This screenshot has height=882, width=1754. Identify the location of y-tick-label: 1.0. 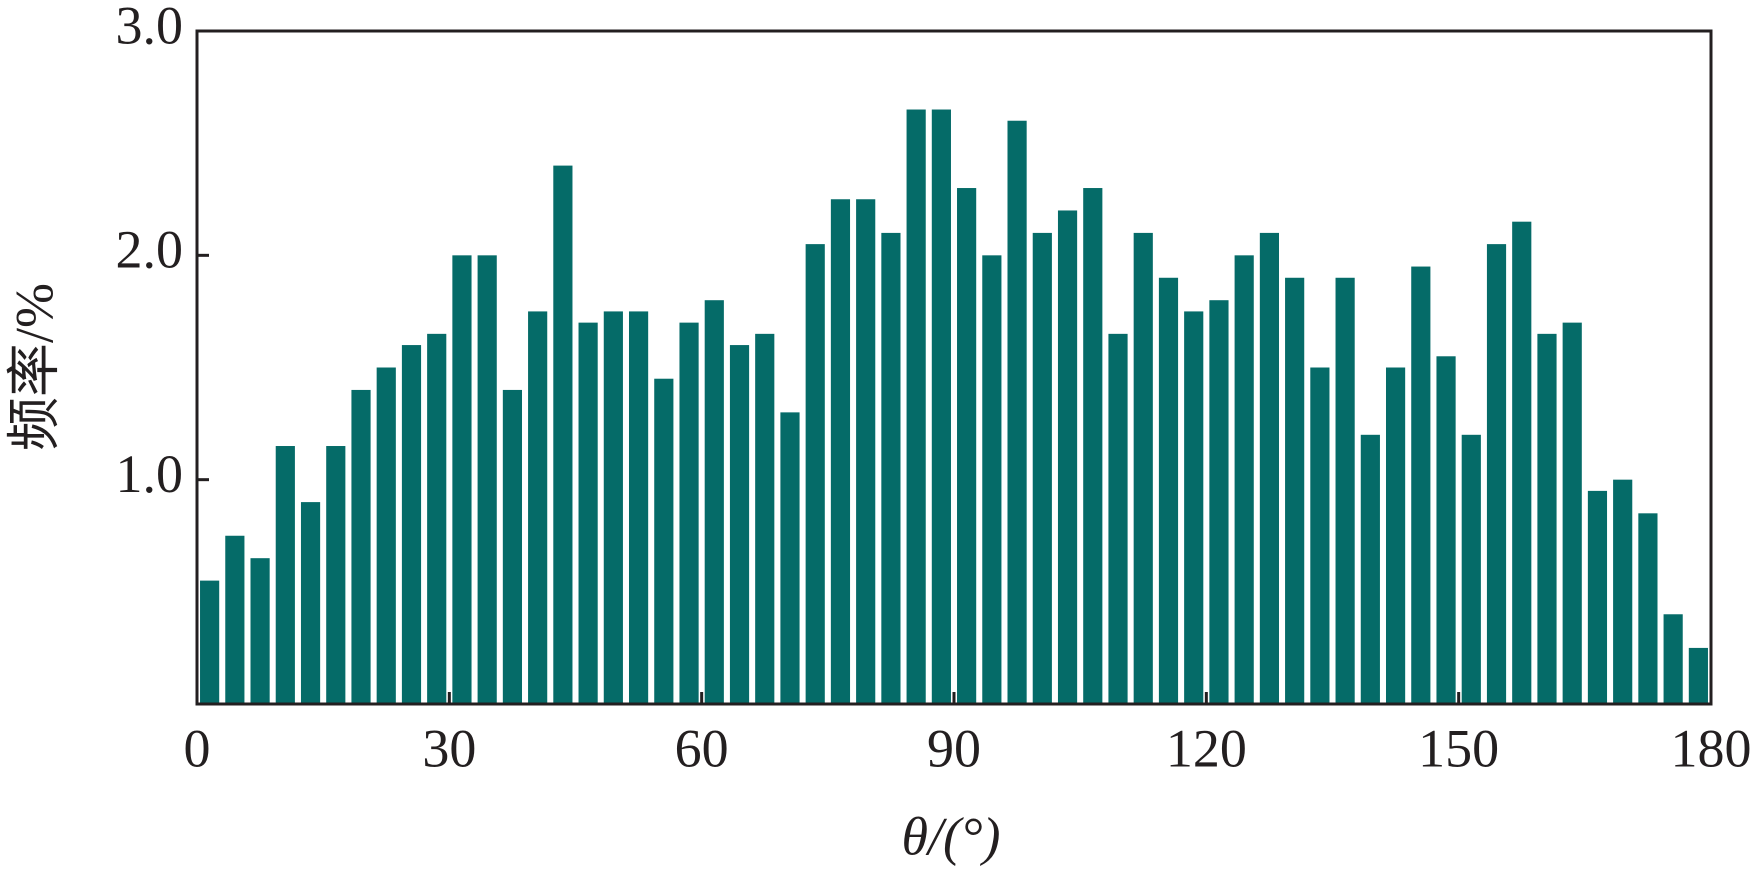
(150, 474).